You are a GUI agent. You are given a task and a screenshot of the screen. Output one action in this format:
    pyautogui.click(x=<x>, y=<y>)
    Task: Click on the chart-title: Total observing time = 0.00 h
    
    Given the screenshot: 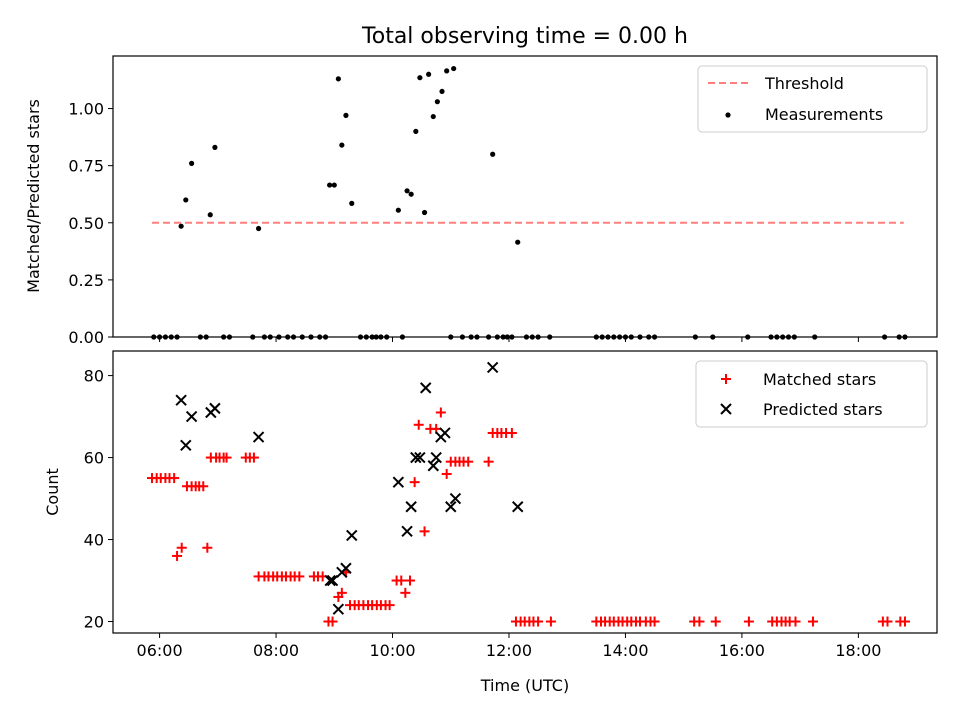 What is the action you would take?
    pyautogui.click(x=524, y=36)
    